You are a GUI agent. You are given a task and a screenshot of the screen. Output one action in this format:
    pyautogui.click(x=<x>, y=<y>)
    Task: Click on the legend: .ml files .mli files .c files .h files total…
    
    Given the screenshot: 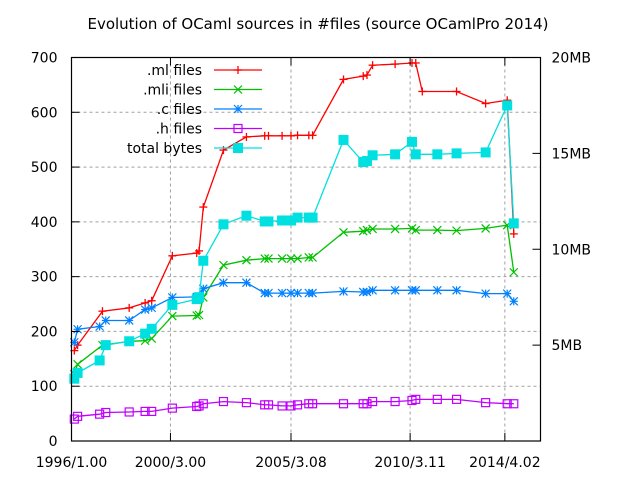 What is the action you would take?
    pyautogui.click(x=194, y=110)
    